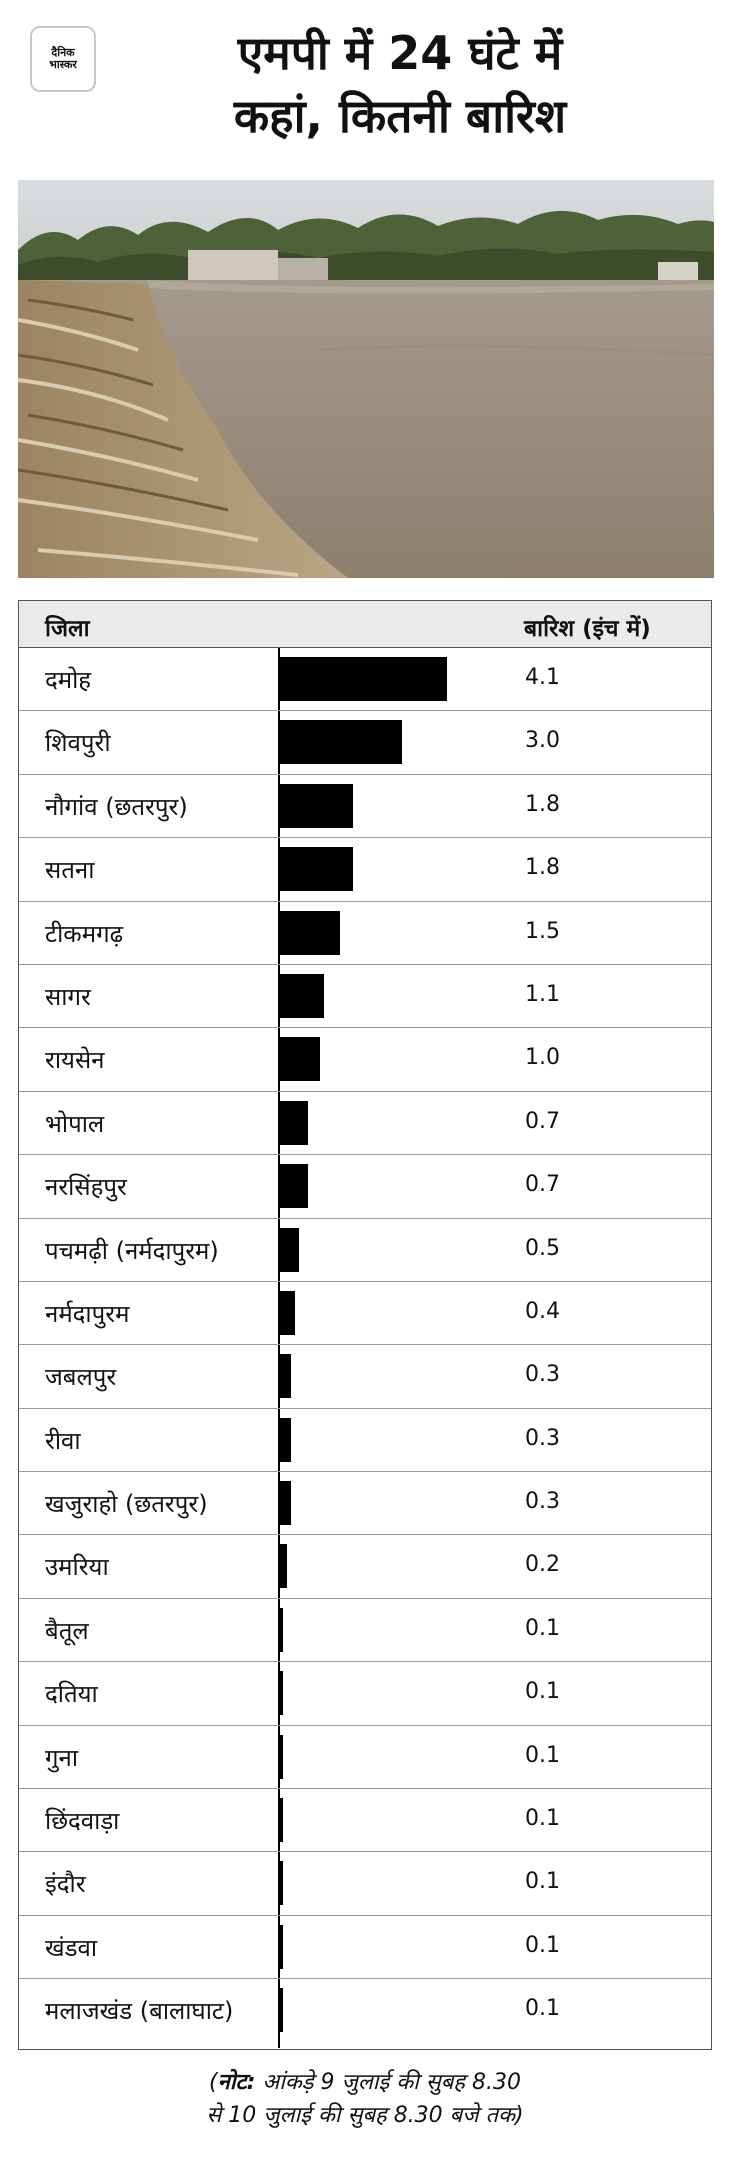 The height and width of the screenshot is (2160, 730). I want to click on rainfall-value: 1.1, so click(542, 994).